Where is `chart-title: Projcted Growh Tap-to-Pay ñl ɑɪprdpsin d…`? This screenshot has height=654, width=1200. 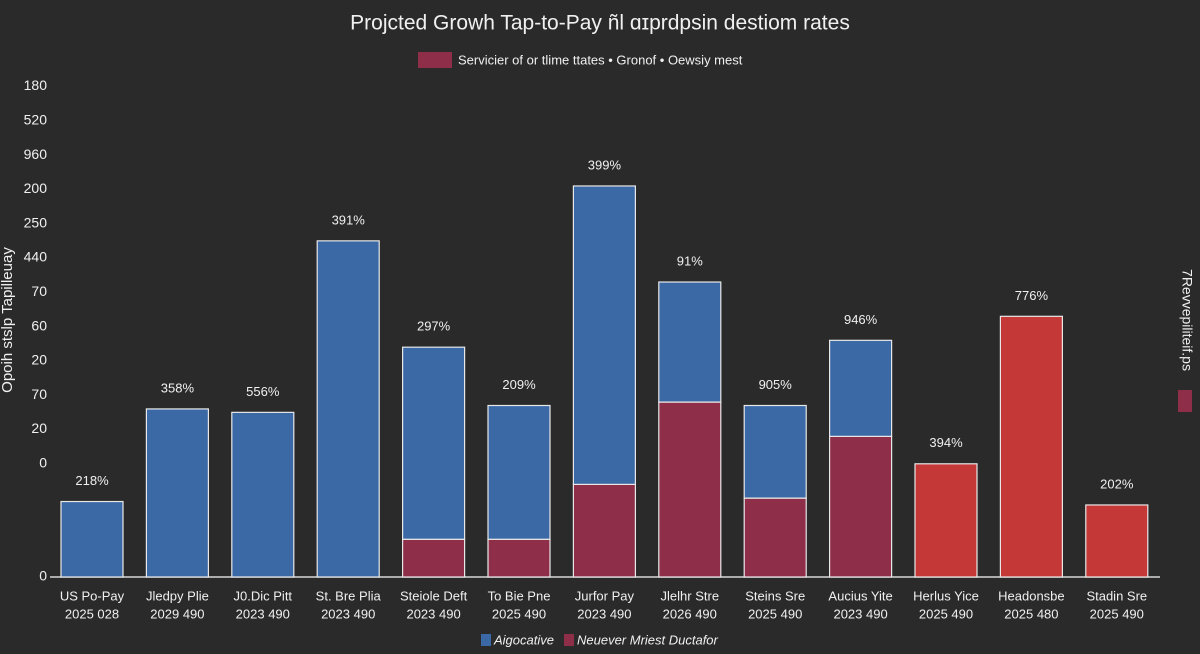 chart-title: Projcted Growh Tap-to-Pay ñl ɑɪprdpsin d… is located at coordinates (600, 23).